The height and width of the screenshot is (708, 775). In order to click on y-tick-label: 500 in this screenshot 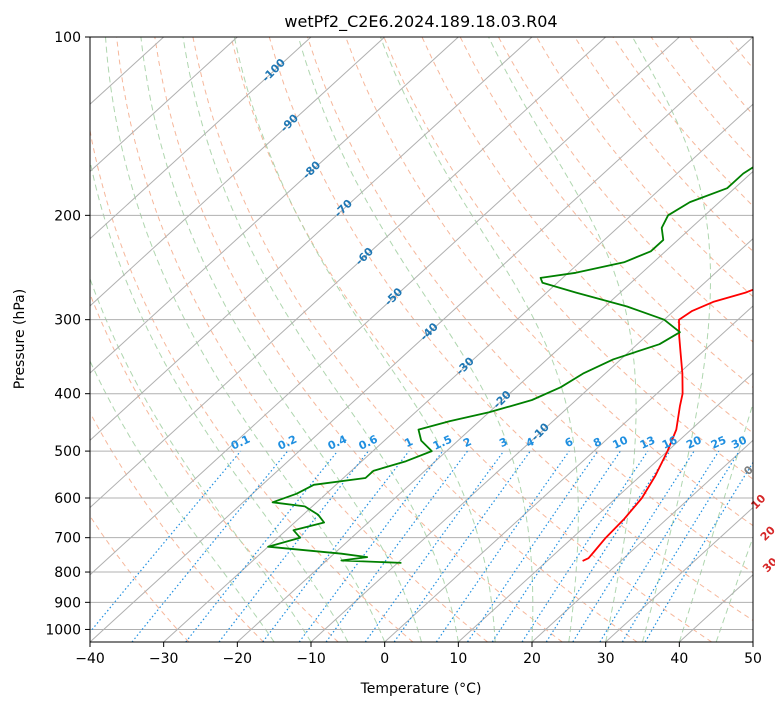, I will do `click(67, 452)`.